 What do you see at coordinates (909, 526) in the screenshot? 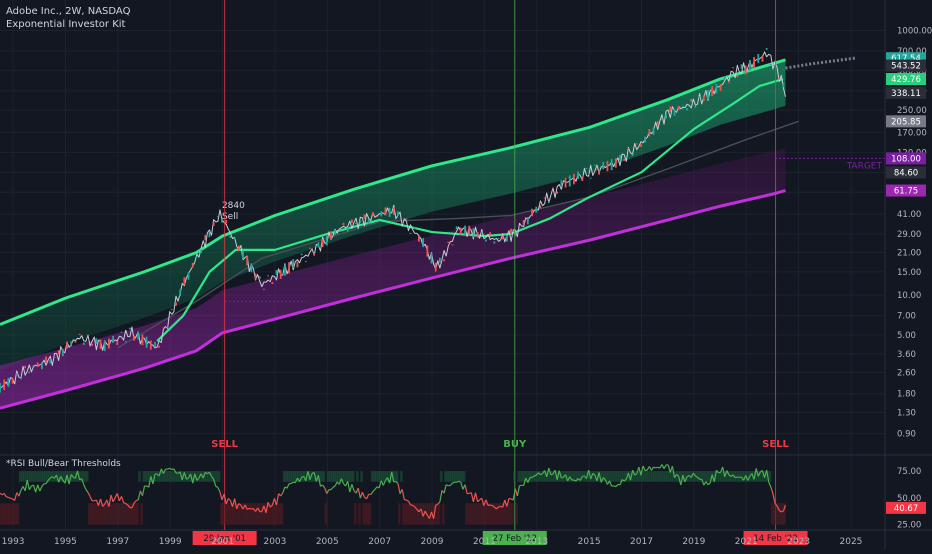
I see `rsi-tick-25.00: 25.00` at bounding box center [909, 526].